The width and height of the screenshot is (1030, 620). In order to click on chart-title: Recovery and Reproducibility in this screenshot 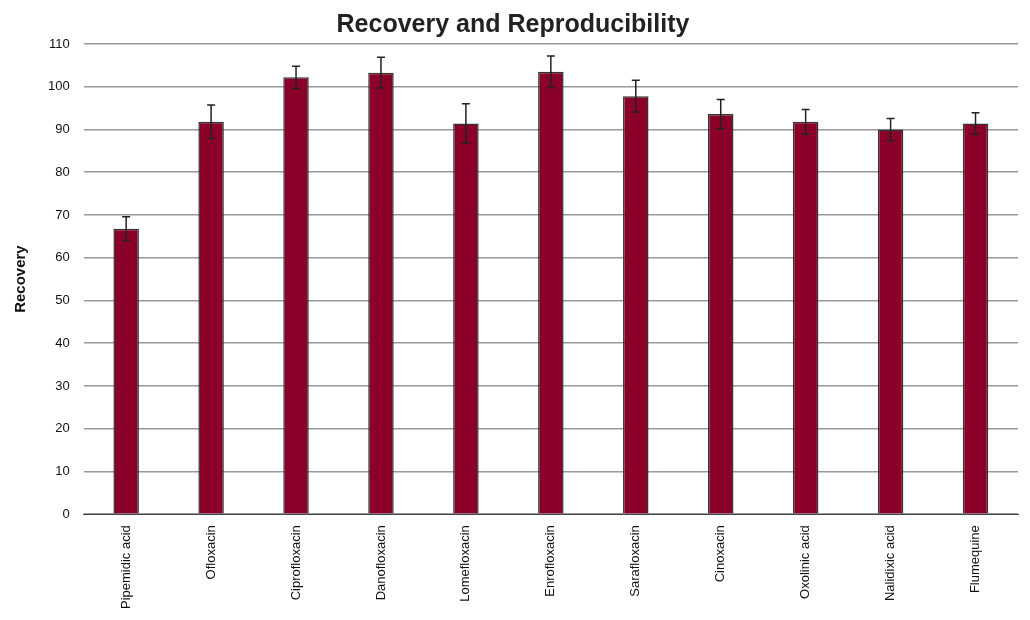, I will do `click(513, 22)`.